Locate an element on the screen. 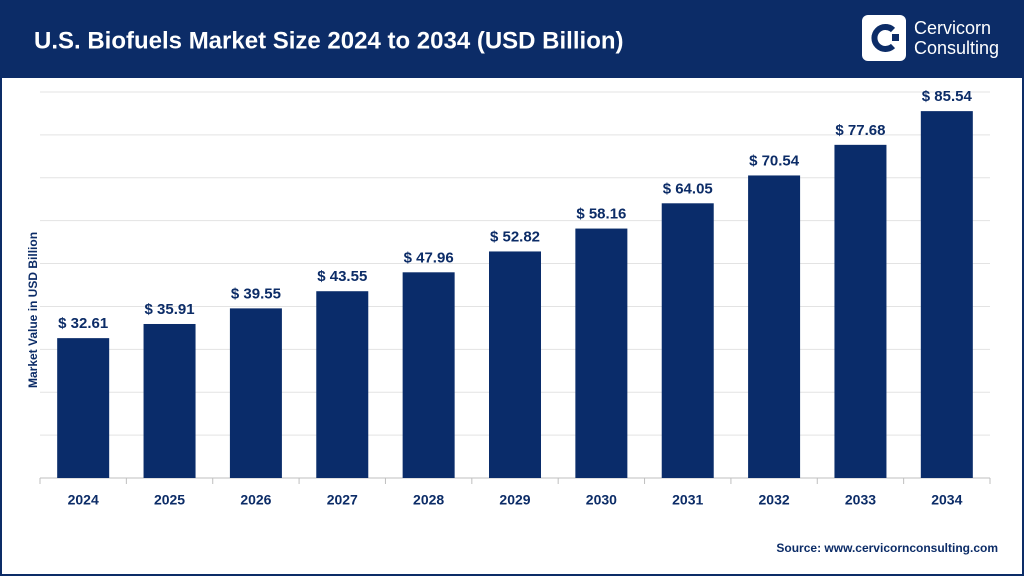 The image size is (1024, 576). logo-text: Consulting is located at coordinates (956, 48).